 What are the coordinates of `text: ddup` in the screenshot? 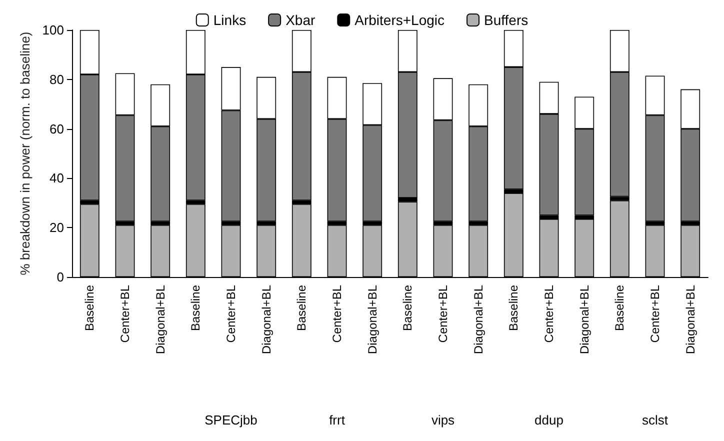 It's located at (549, 420).